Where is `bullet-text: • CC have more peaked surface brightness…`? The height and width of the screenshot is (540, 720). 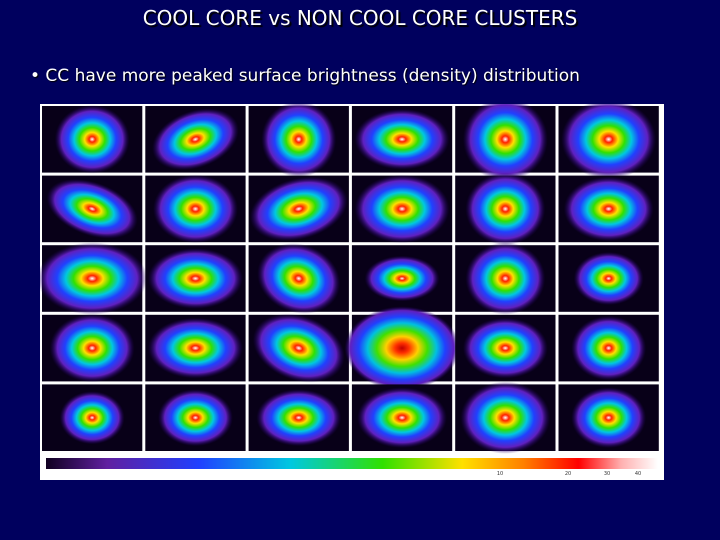
bullet-text: • CC have more peaked surface brightness… is located at coordinates (305, 76).